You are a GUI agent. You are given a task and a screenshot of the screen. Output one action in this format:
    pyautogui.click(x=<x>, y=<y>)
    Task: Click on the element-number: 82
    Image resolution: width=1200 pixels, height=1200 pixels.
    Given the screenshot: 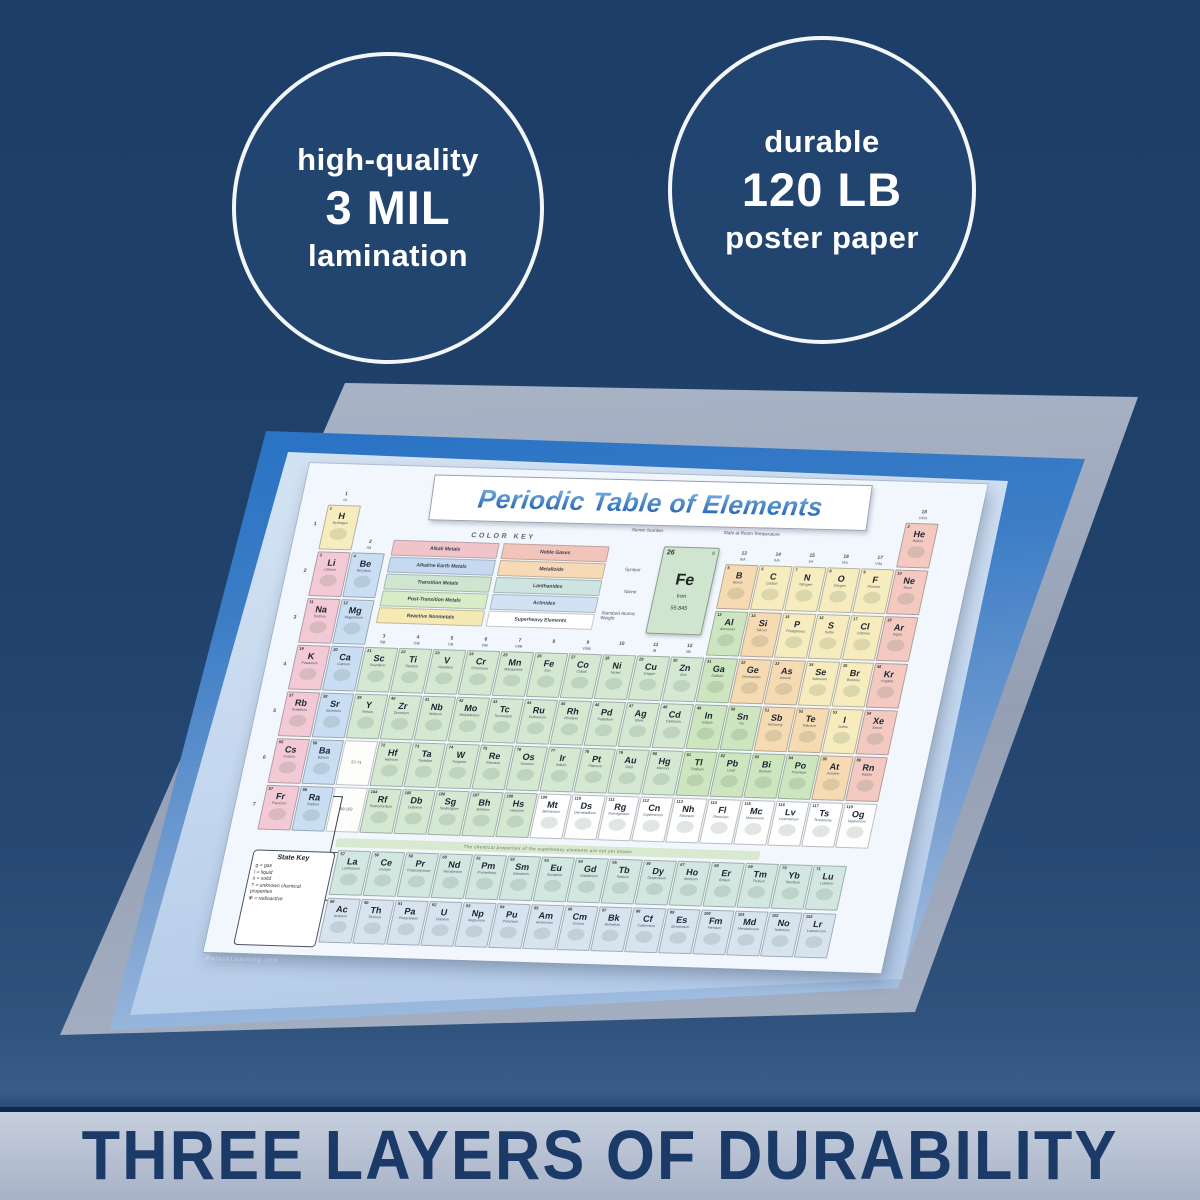 What is the action you would take?
    pyautogui.click(x=723, y=755)
    